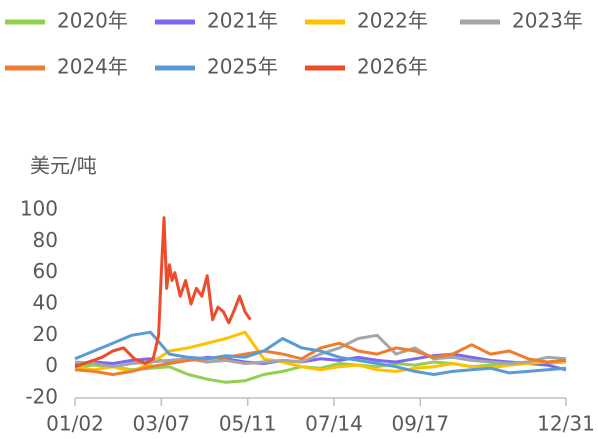 This screenshot has height=439, width=598. I want to click on legend-label: 2025年, so click(242, 67).